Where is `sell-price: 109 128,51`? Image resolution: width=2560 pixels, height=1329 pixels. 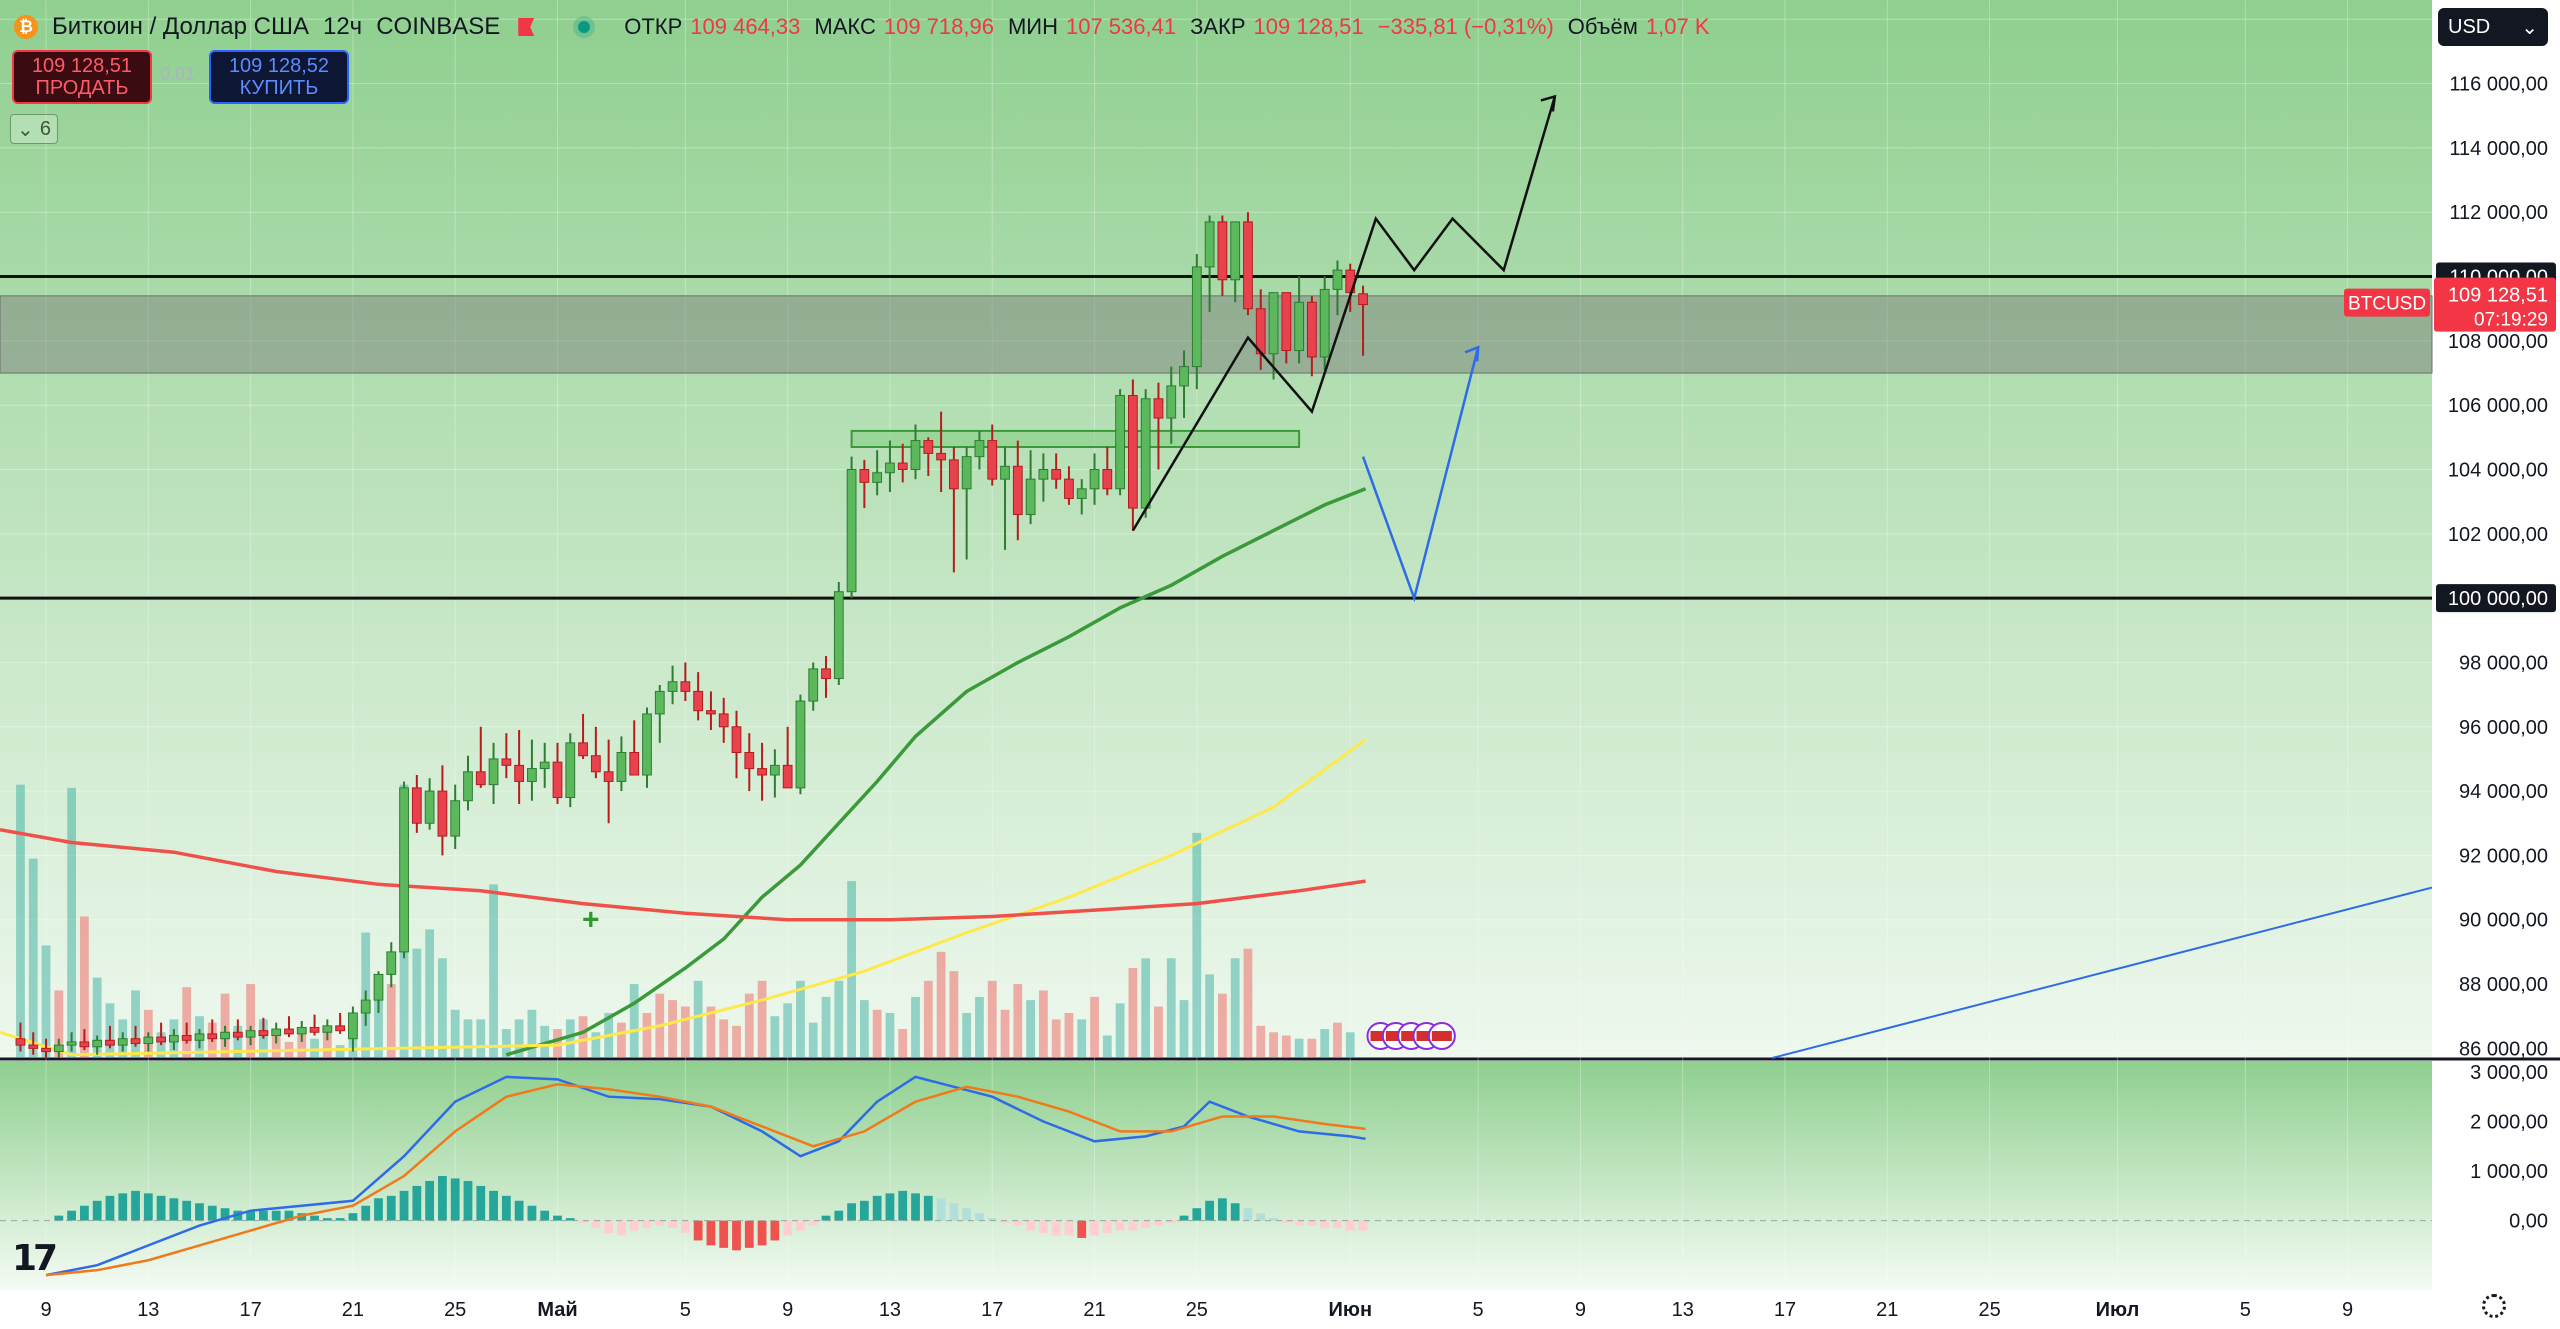 sell-price: 109 128,51 is located at coordinates (82, 66).